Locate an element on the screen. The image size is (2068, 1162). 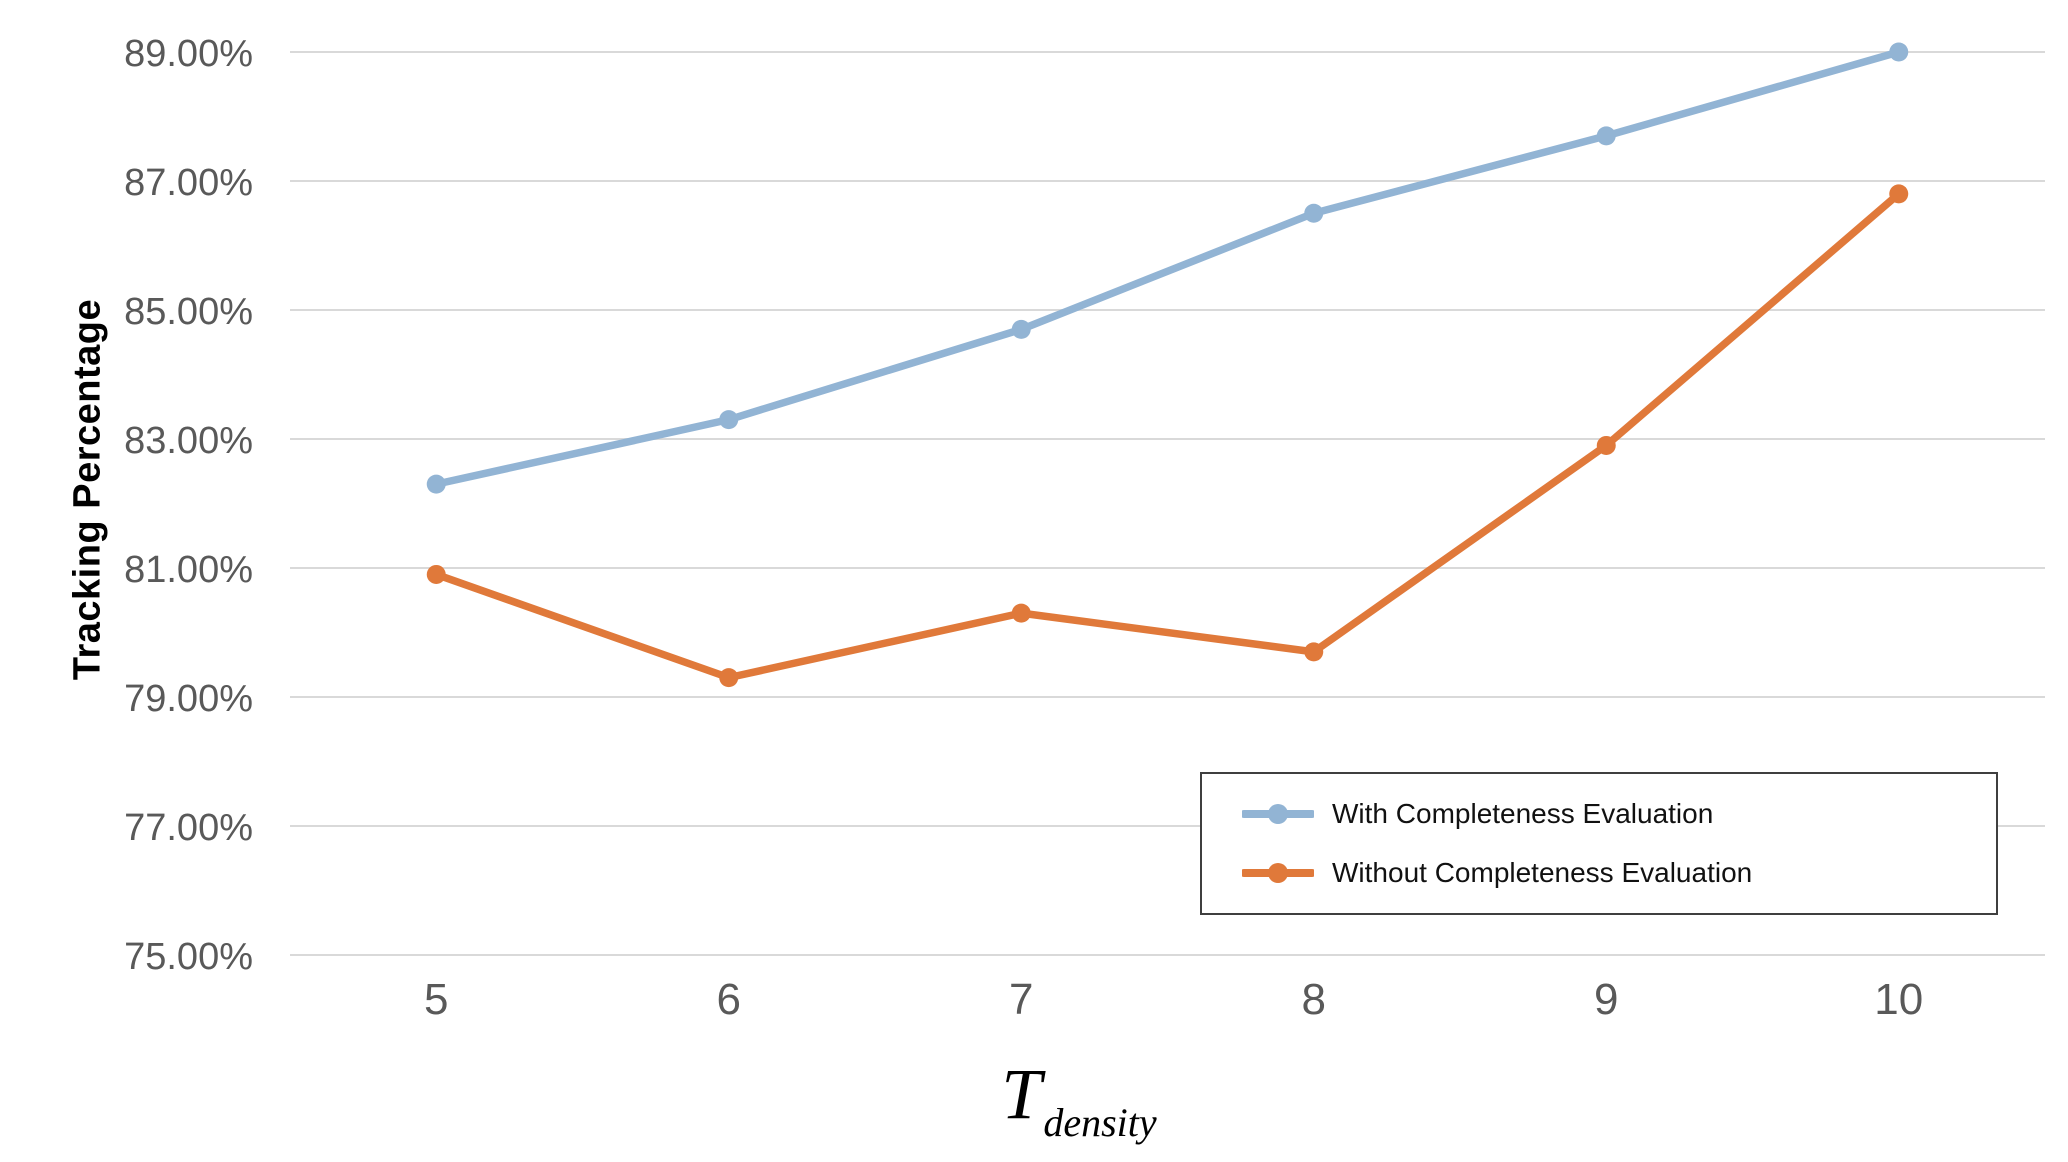
y-tick-label: 75.00% is located at coordinates (188, 957).